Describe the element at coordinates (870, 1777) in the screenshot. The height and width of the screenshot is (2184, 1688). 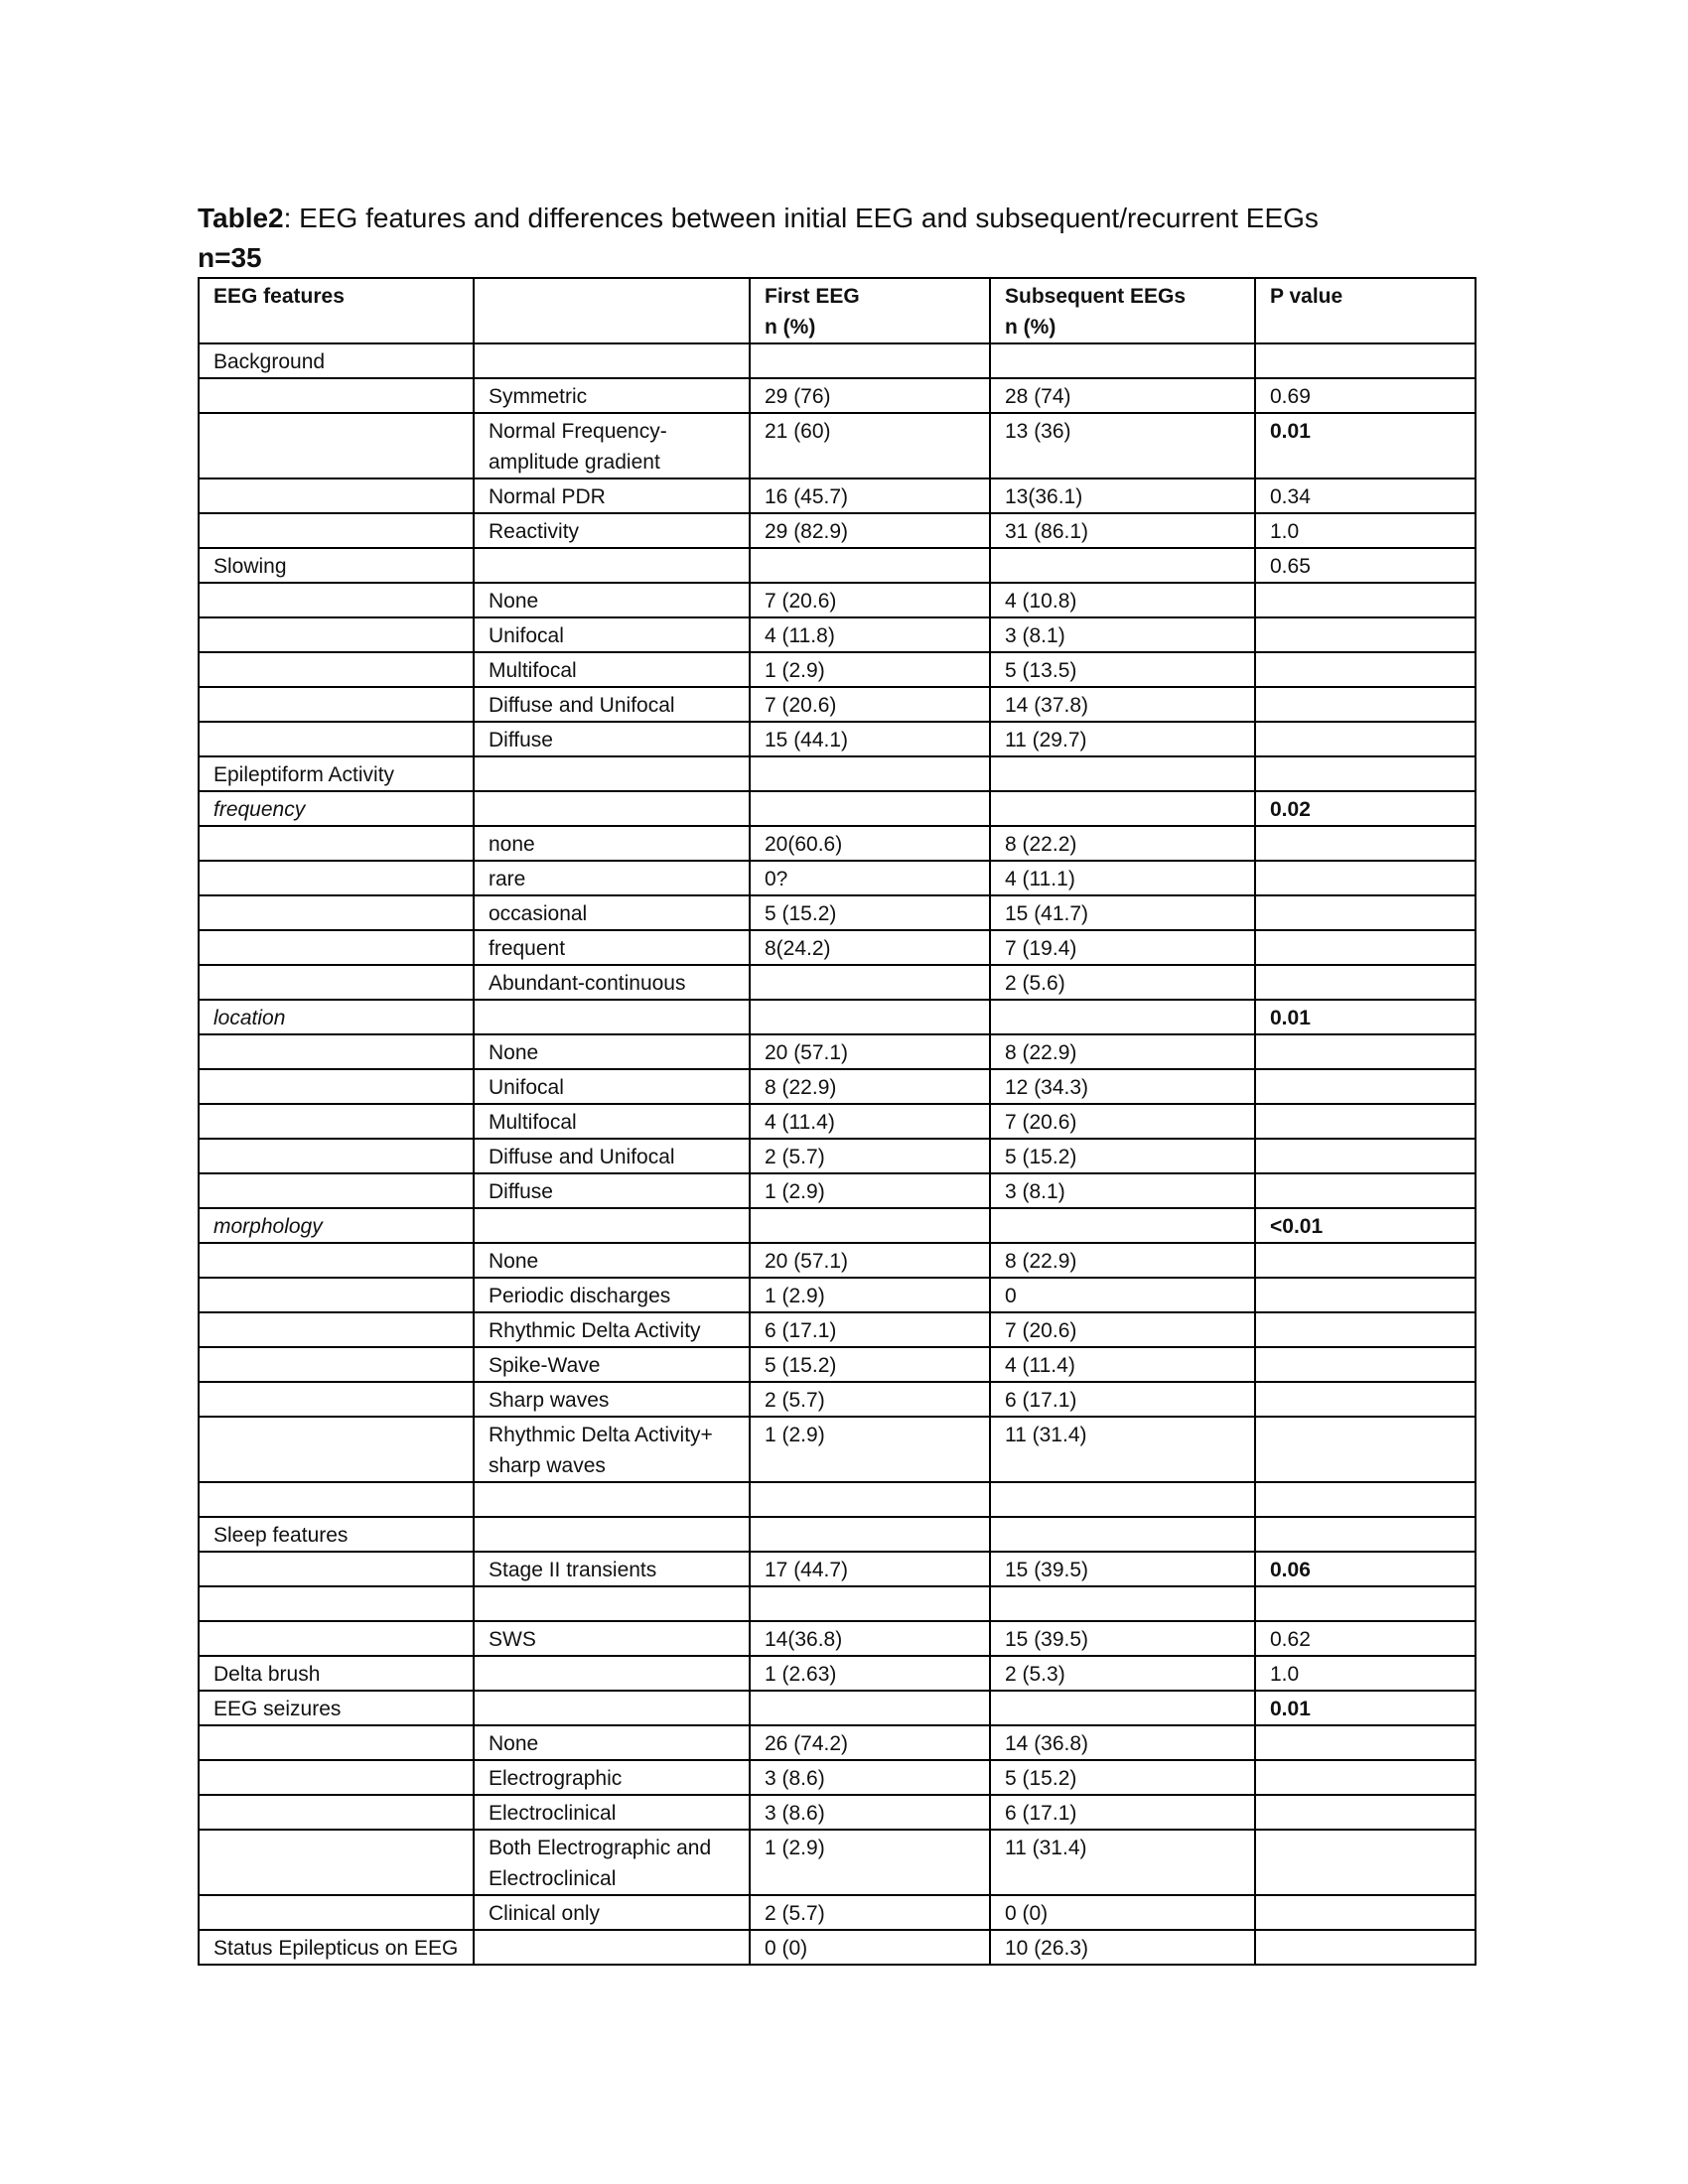
I see `first-eeg-cell: 3 (8.6)` at that location.